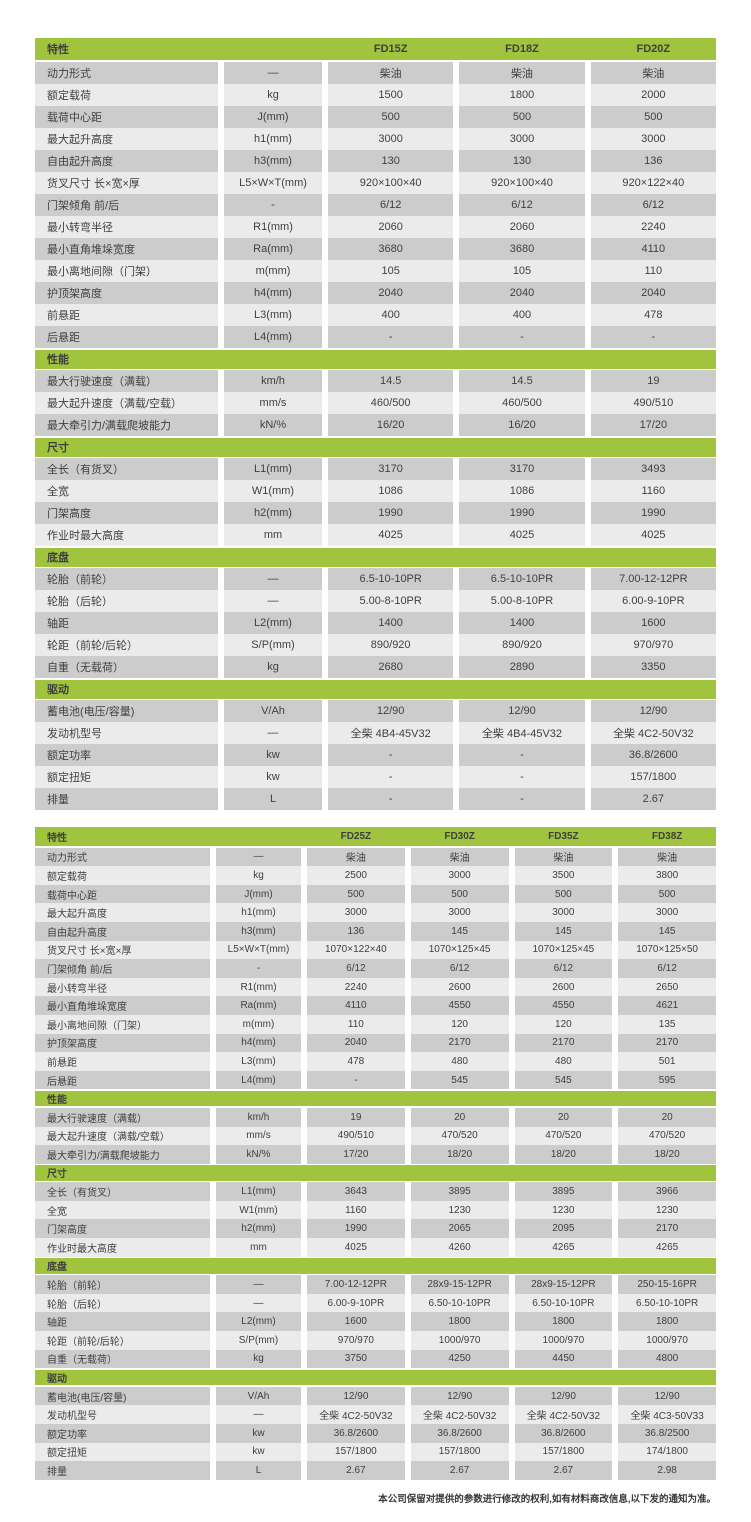 This screenshot has width=751, height=1522. I want to click on row-label: 自由起升高度, so click(126, 161).